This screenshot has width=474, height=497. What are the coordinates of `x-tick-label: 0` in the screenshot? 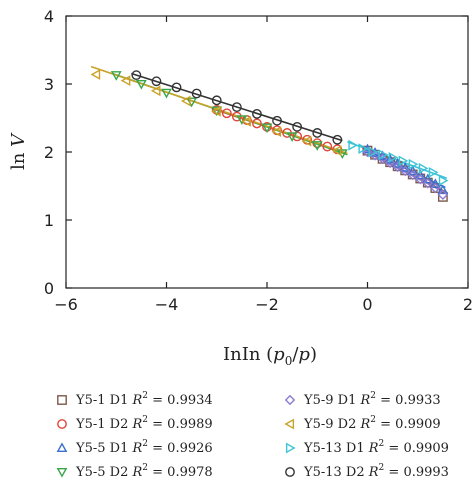 It's located at (367, 304).